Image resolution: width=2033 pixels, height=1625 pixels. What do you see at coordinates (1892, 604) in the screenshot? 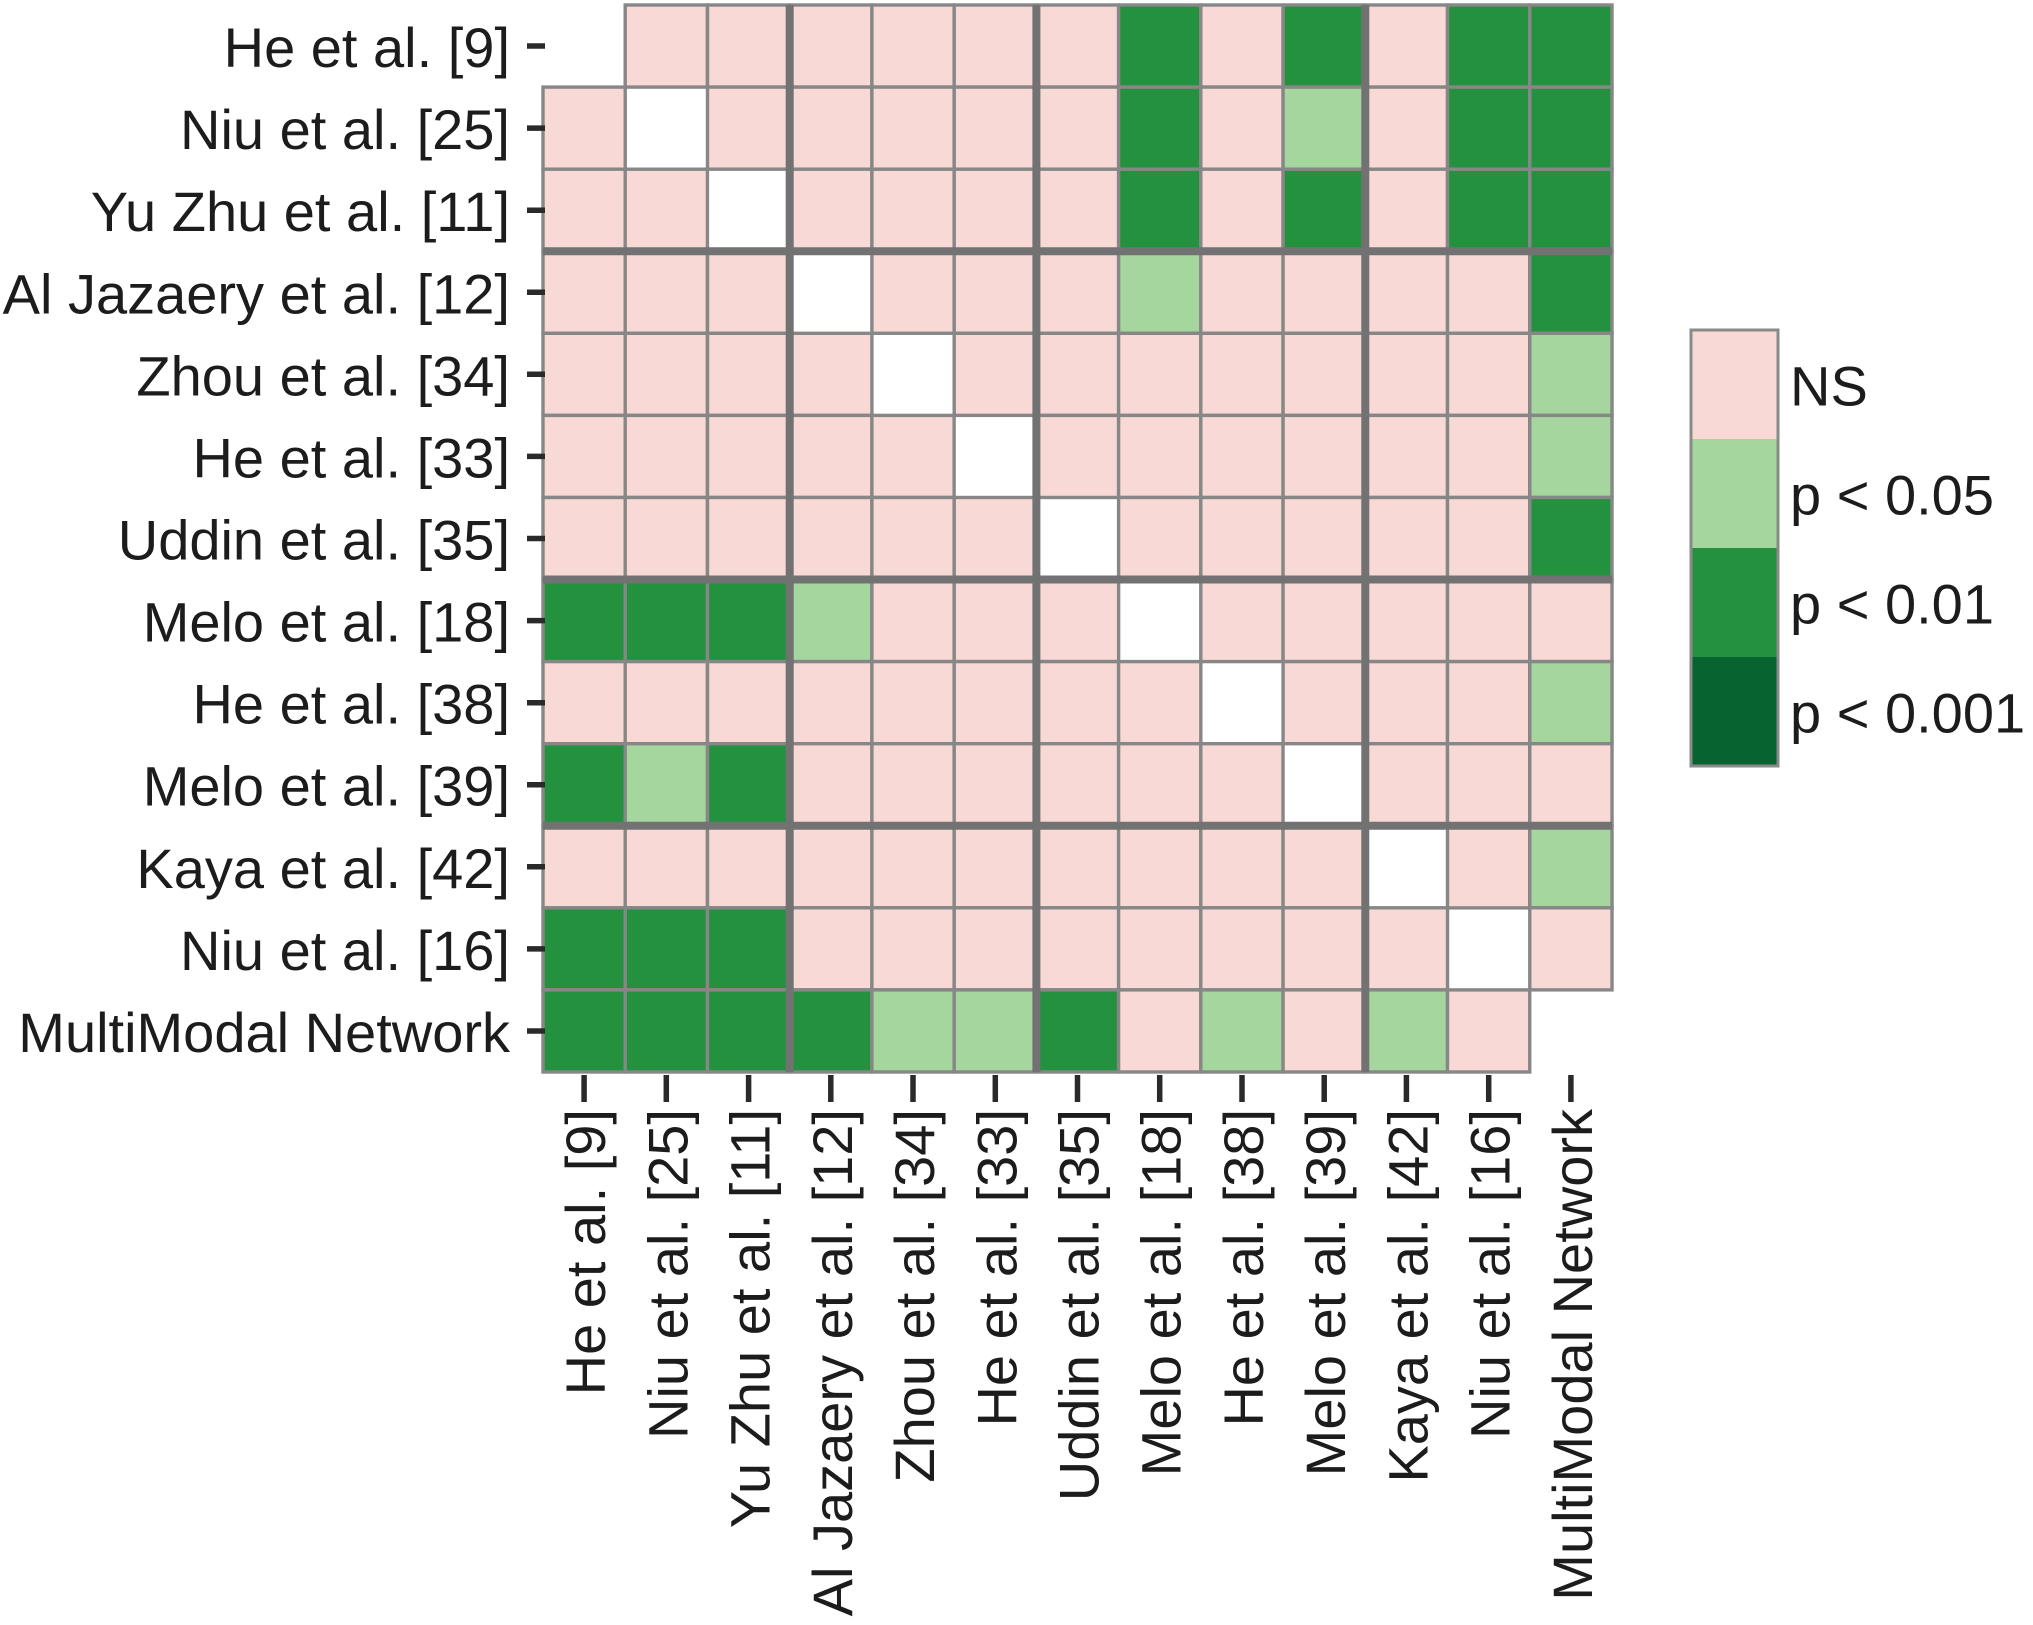
I see `svg-text: p < 0.01` at bounding box center [1892, 604].